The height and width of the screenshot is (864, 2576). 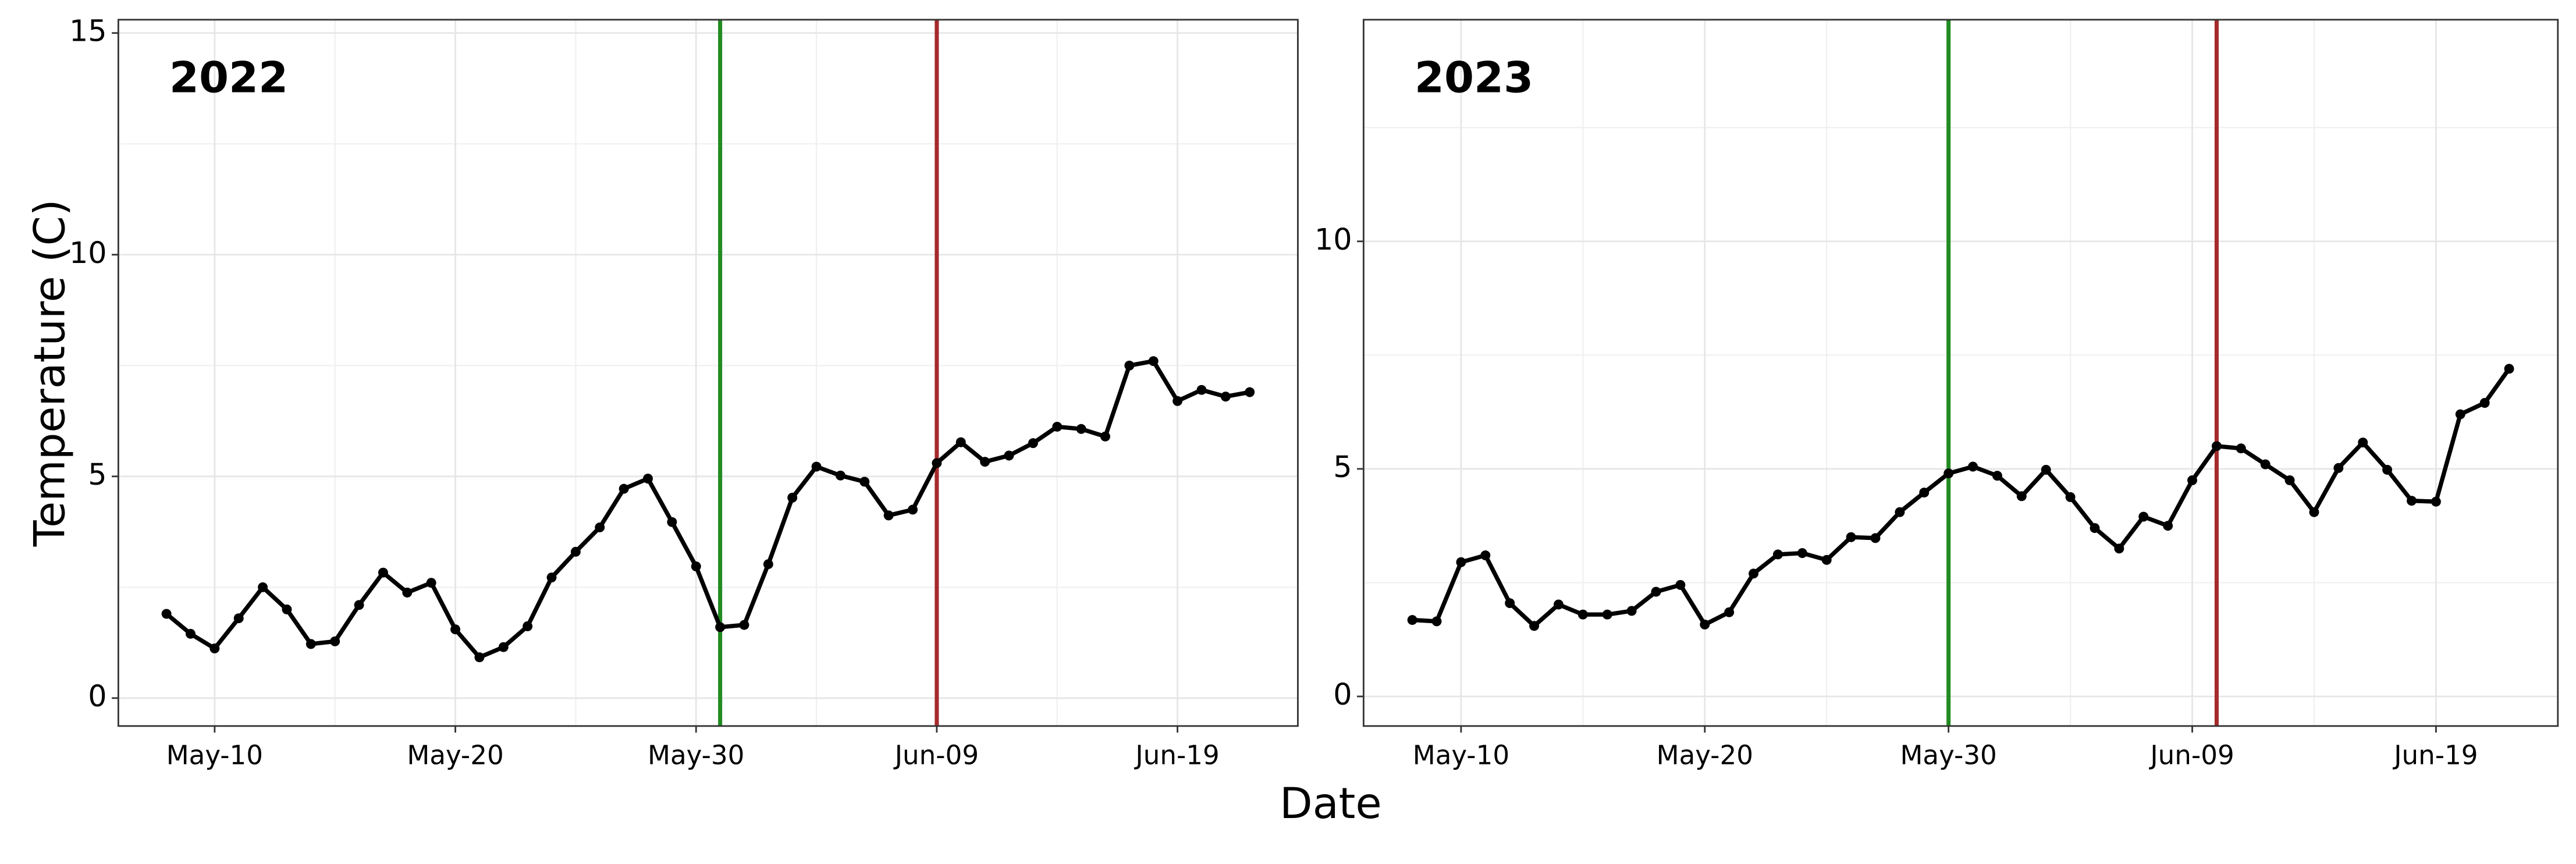 I want to click on x-tick-label: May-10, so click(x=1461, y=754).